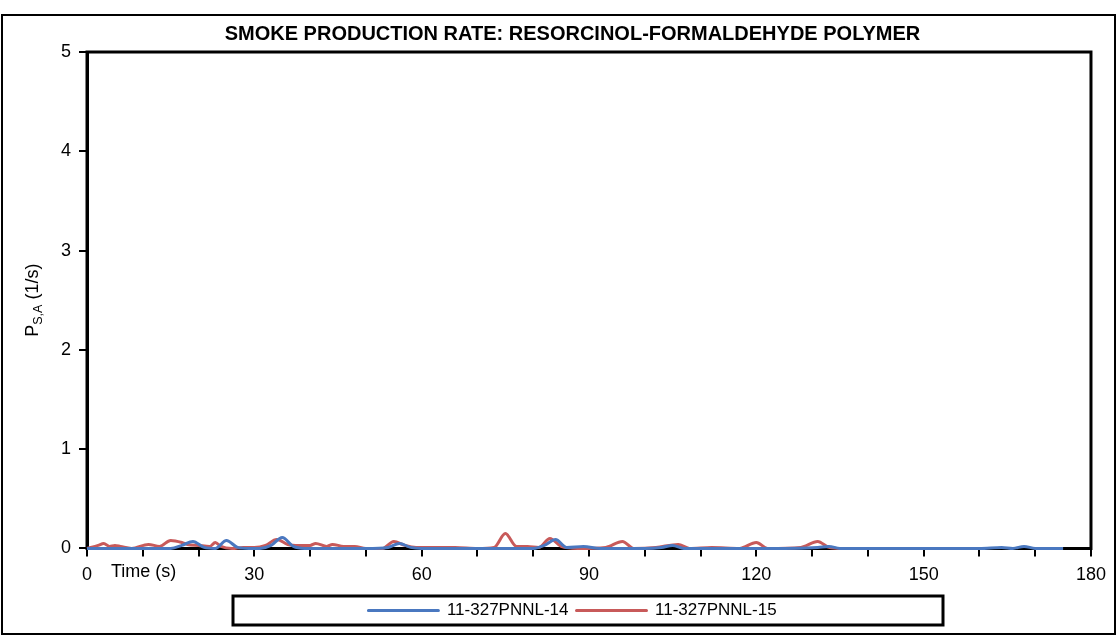 Image resolution: width=1119 pixels, height=637 pixels. What do you see at coordinates (756, 574) in the screenshot?
I see `x-tick-label: 120` at bounding box center [756, 574].